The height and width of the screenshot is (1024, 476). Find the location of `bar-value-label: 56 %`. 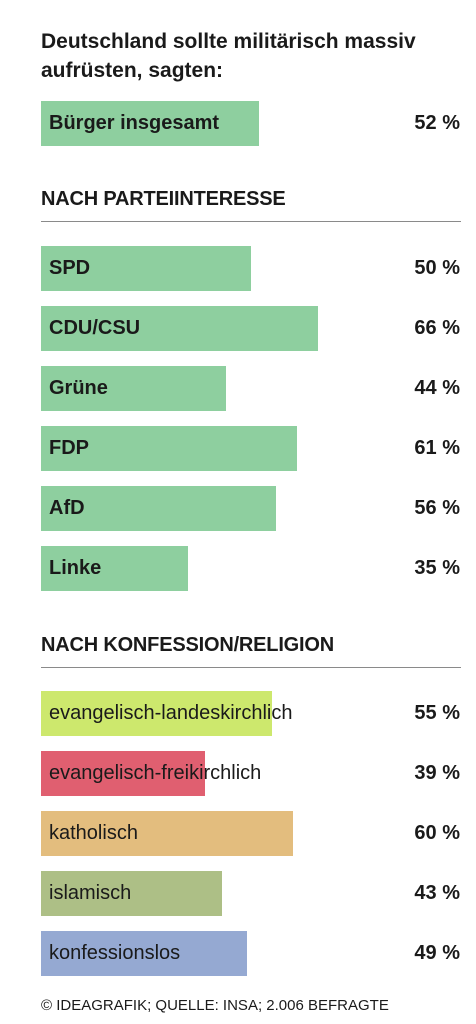

bar-value-label: 56 % is located at coordinates (437, 508).